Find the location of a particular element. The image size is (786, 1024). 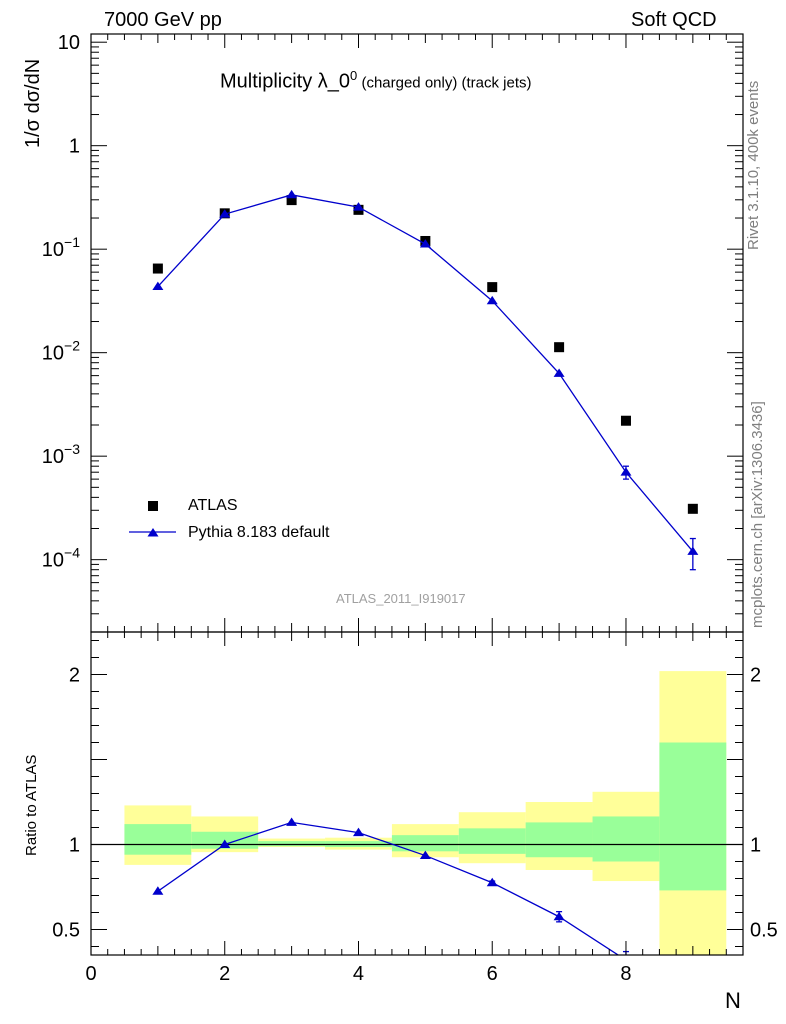

x-tick-label: 0 is located at coordinates (90, 974).